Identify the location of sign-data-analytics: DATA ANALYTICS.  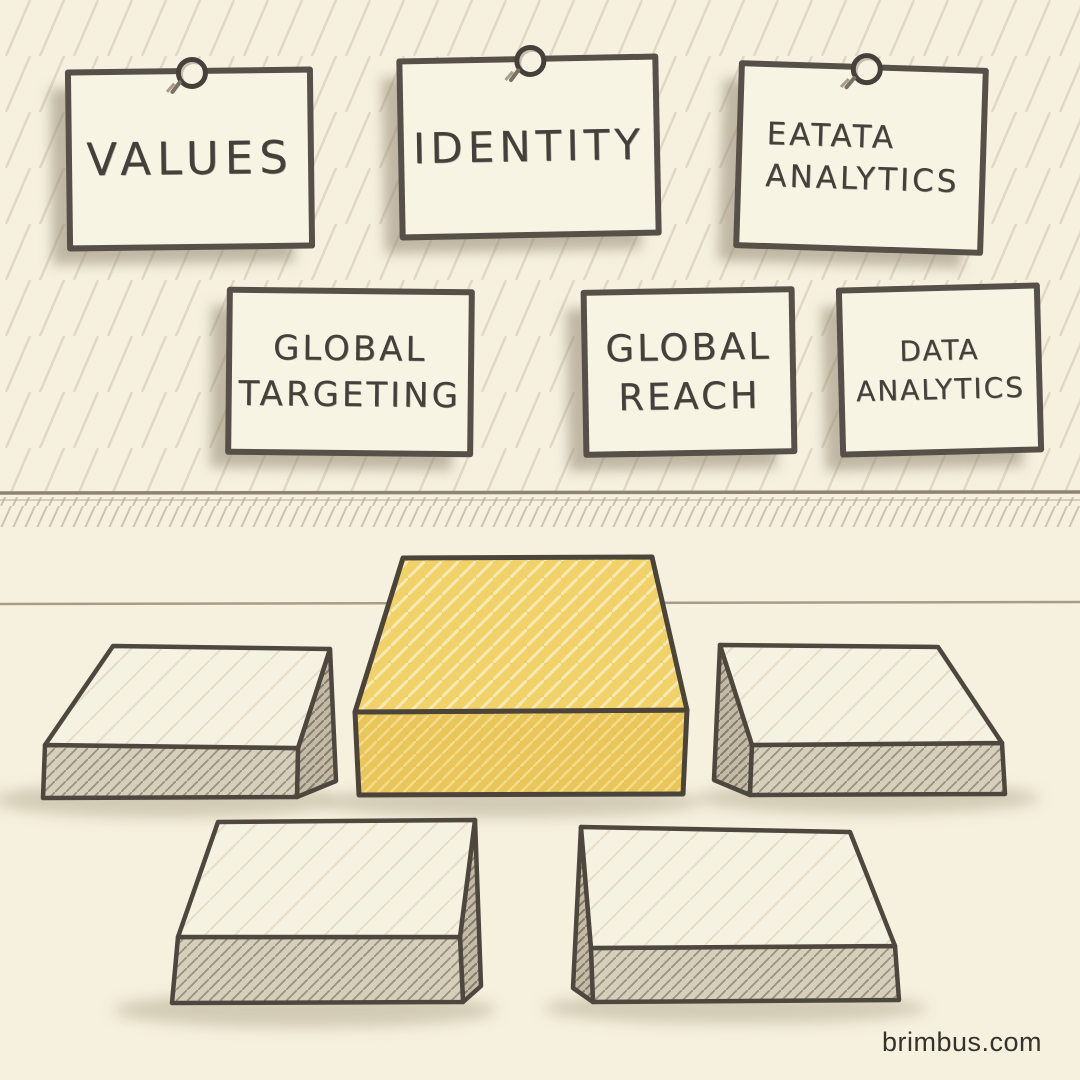
(940, 370).